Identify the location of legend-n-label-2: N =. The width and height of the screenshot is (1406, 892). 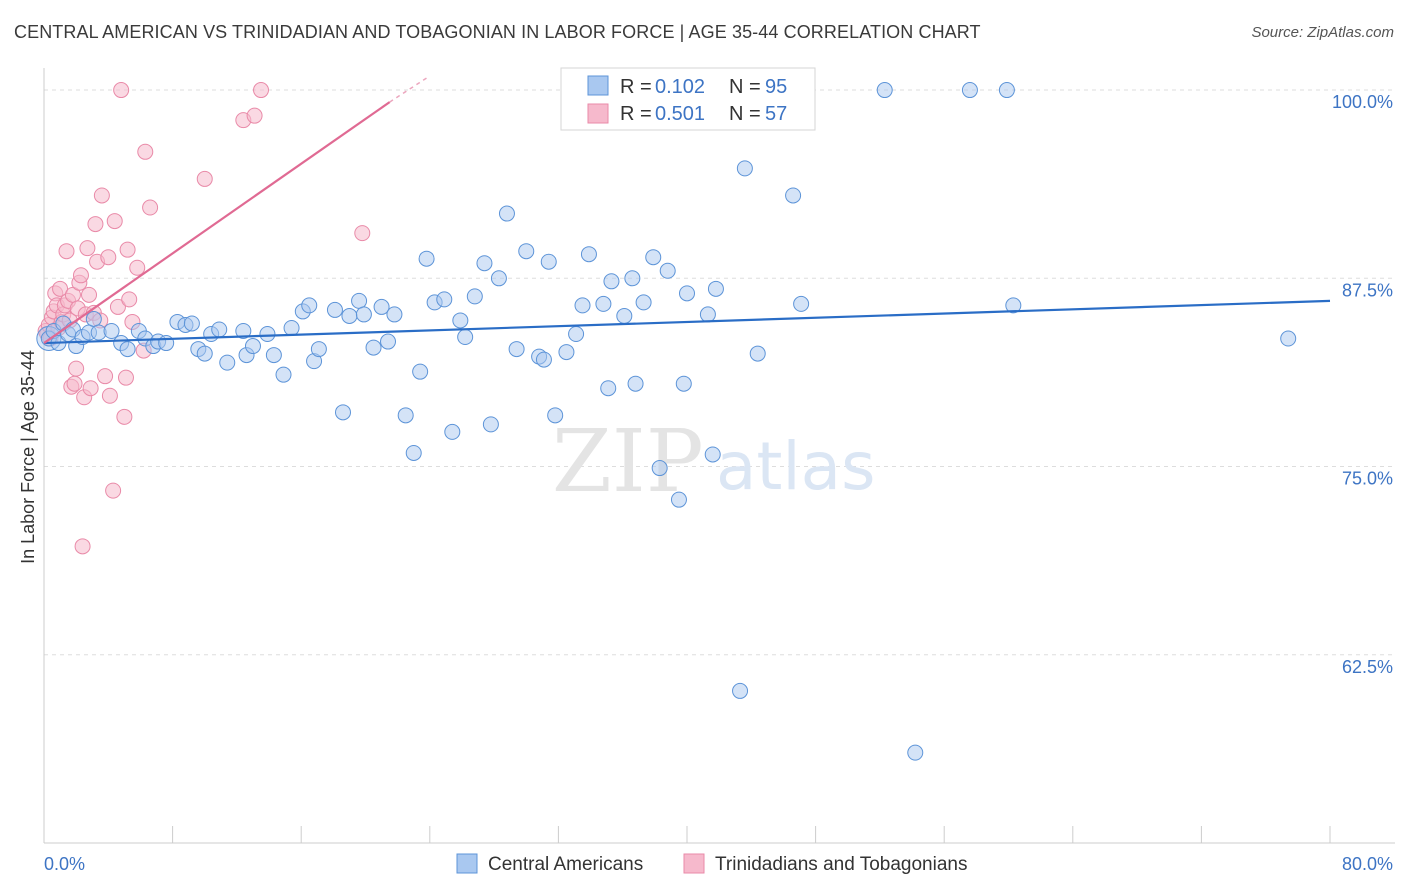
(745, 114).